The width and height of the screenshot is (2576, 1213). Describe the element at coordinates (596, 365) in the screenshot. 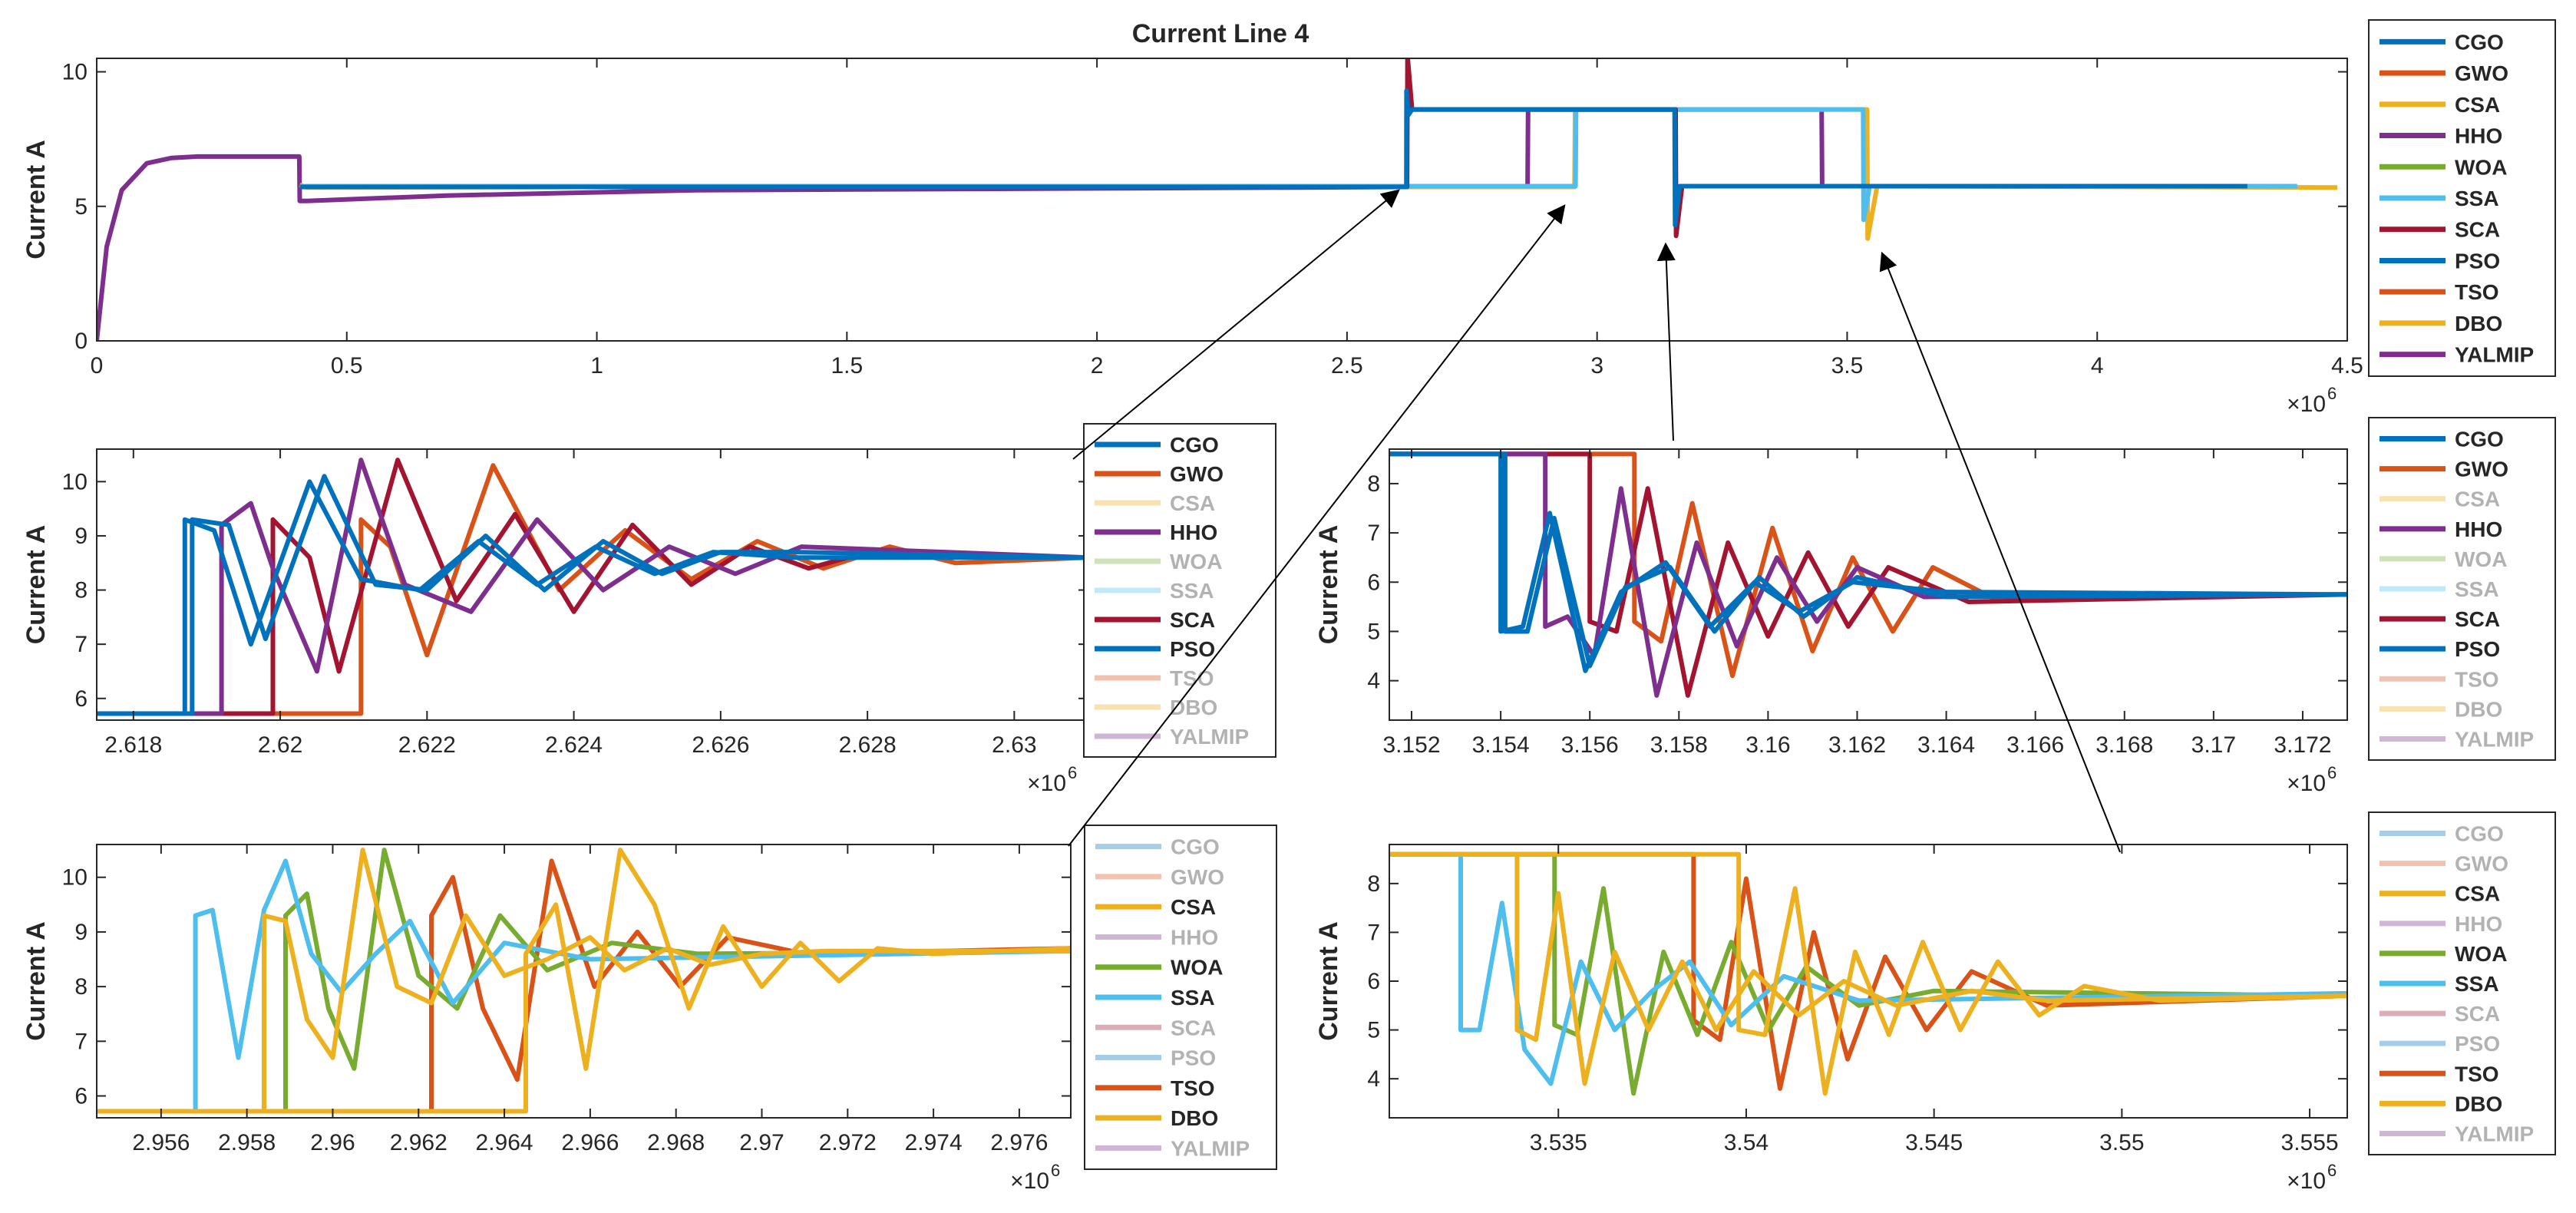

I see `main-x-tick-label: 1` at that location.